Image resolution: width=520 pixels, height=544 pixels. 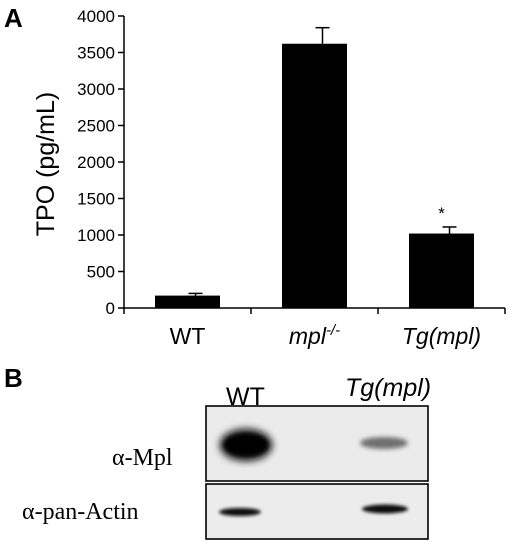 What do you see at coordinates (13, 378) in the screenshot?
I see `panel-b-label: B` at bounding box center [13, 378].